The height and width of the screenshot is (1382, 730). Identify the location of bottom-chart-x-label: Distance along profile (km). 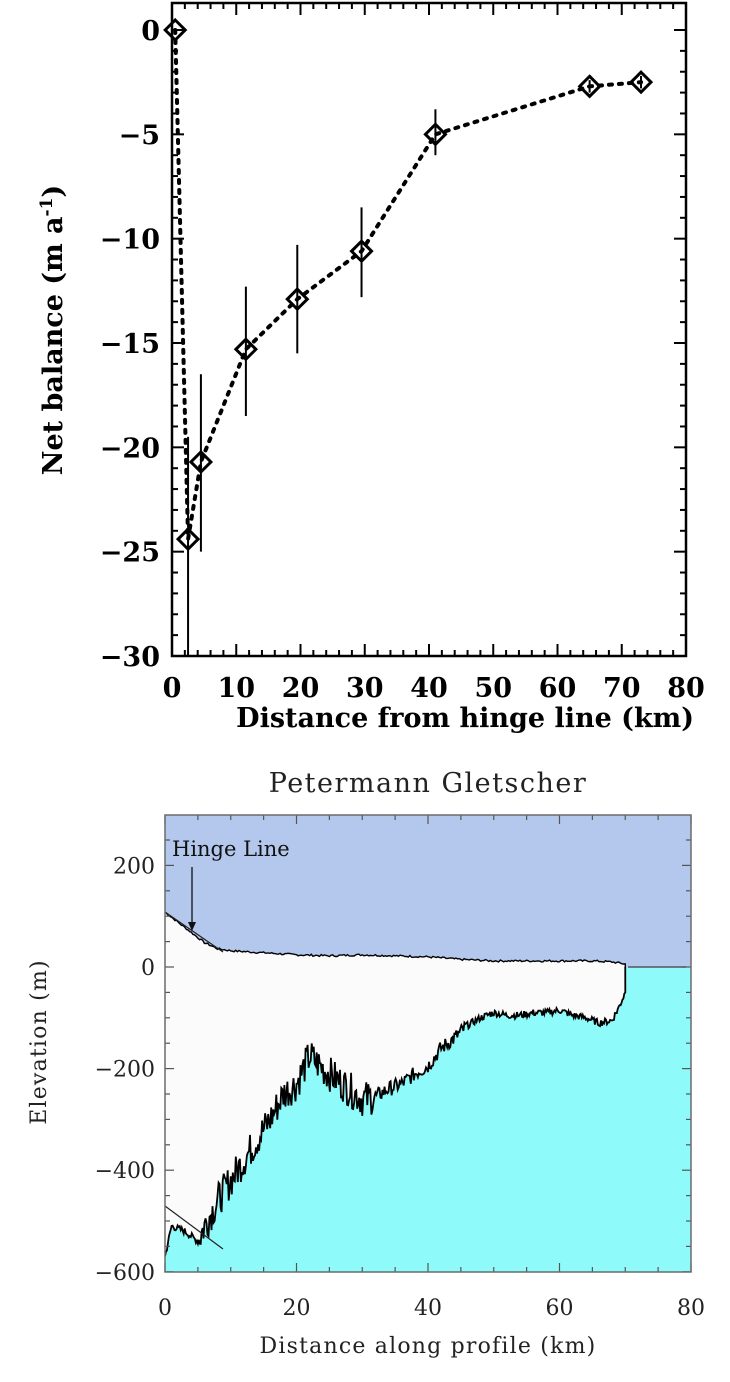
(428, 1346).